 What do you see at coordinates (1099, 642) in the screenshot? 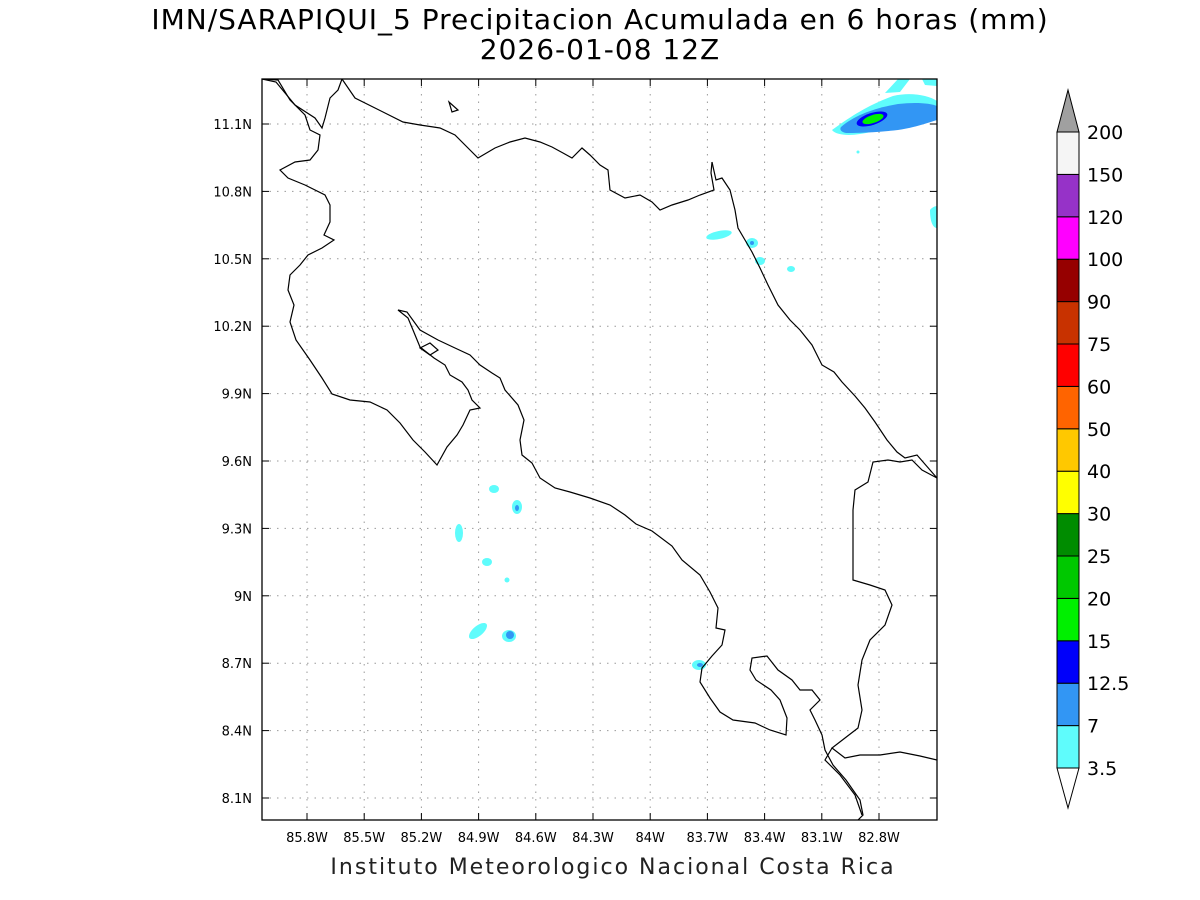
I see `colorbar-label: 15` at bounding box center [1099, 642].